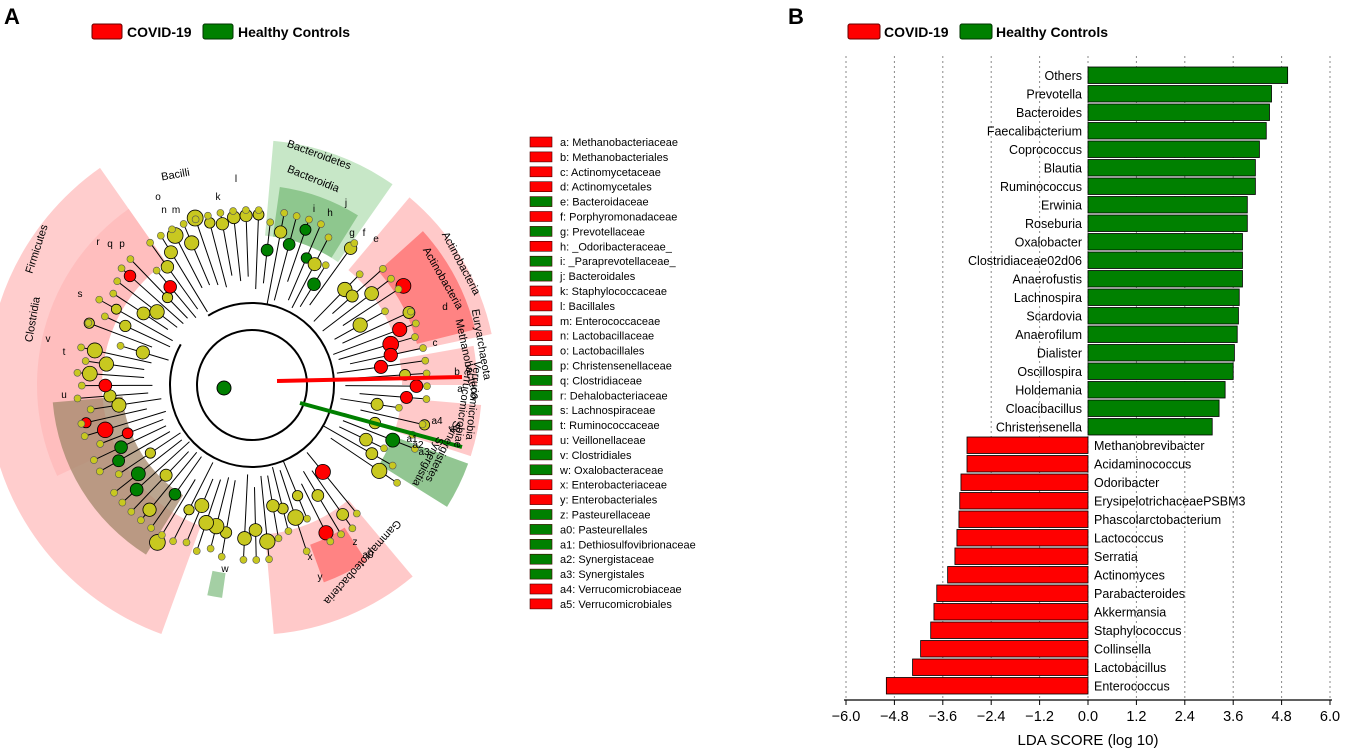 The image size is (1347, 751). What do you see at coordinates (80, 294) in the screenshot?
I see `sector-letter-s: s` at bounding box center [80, 294].